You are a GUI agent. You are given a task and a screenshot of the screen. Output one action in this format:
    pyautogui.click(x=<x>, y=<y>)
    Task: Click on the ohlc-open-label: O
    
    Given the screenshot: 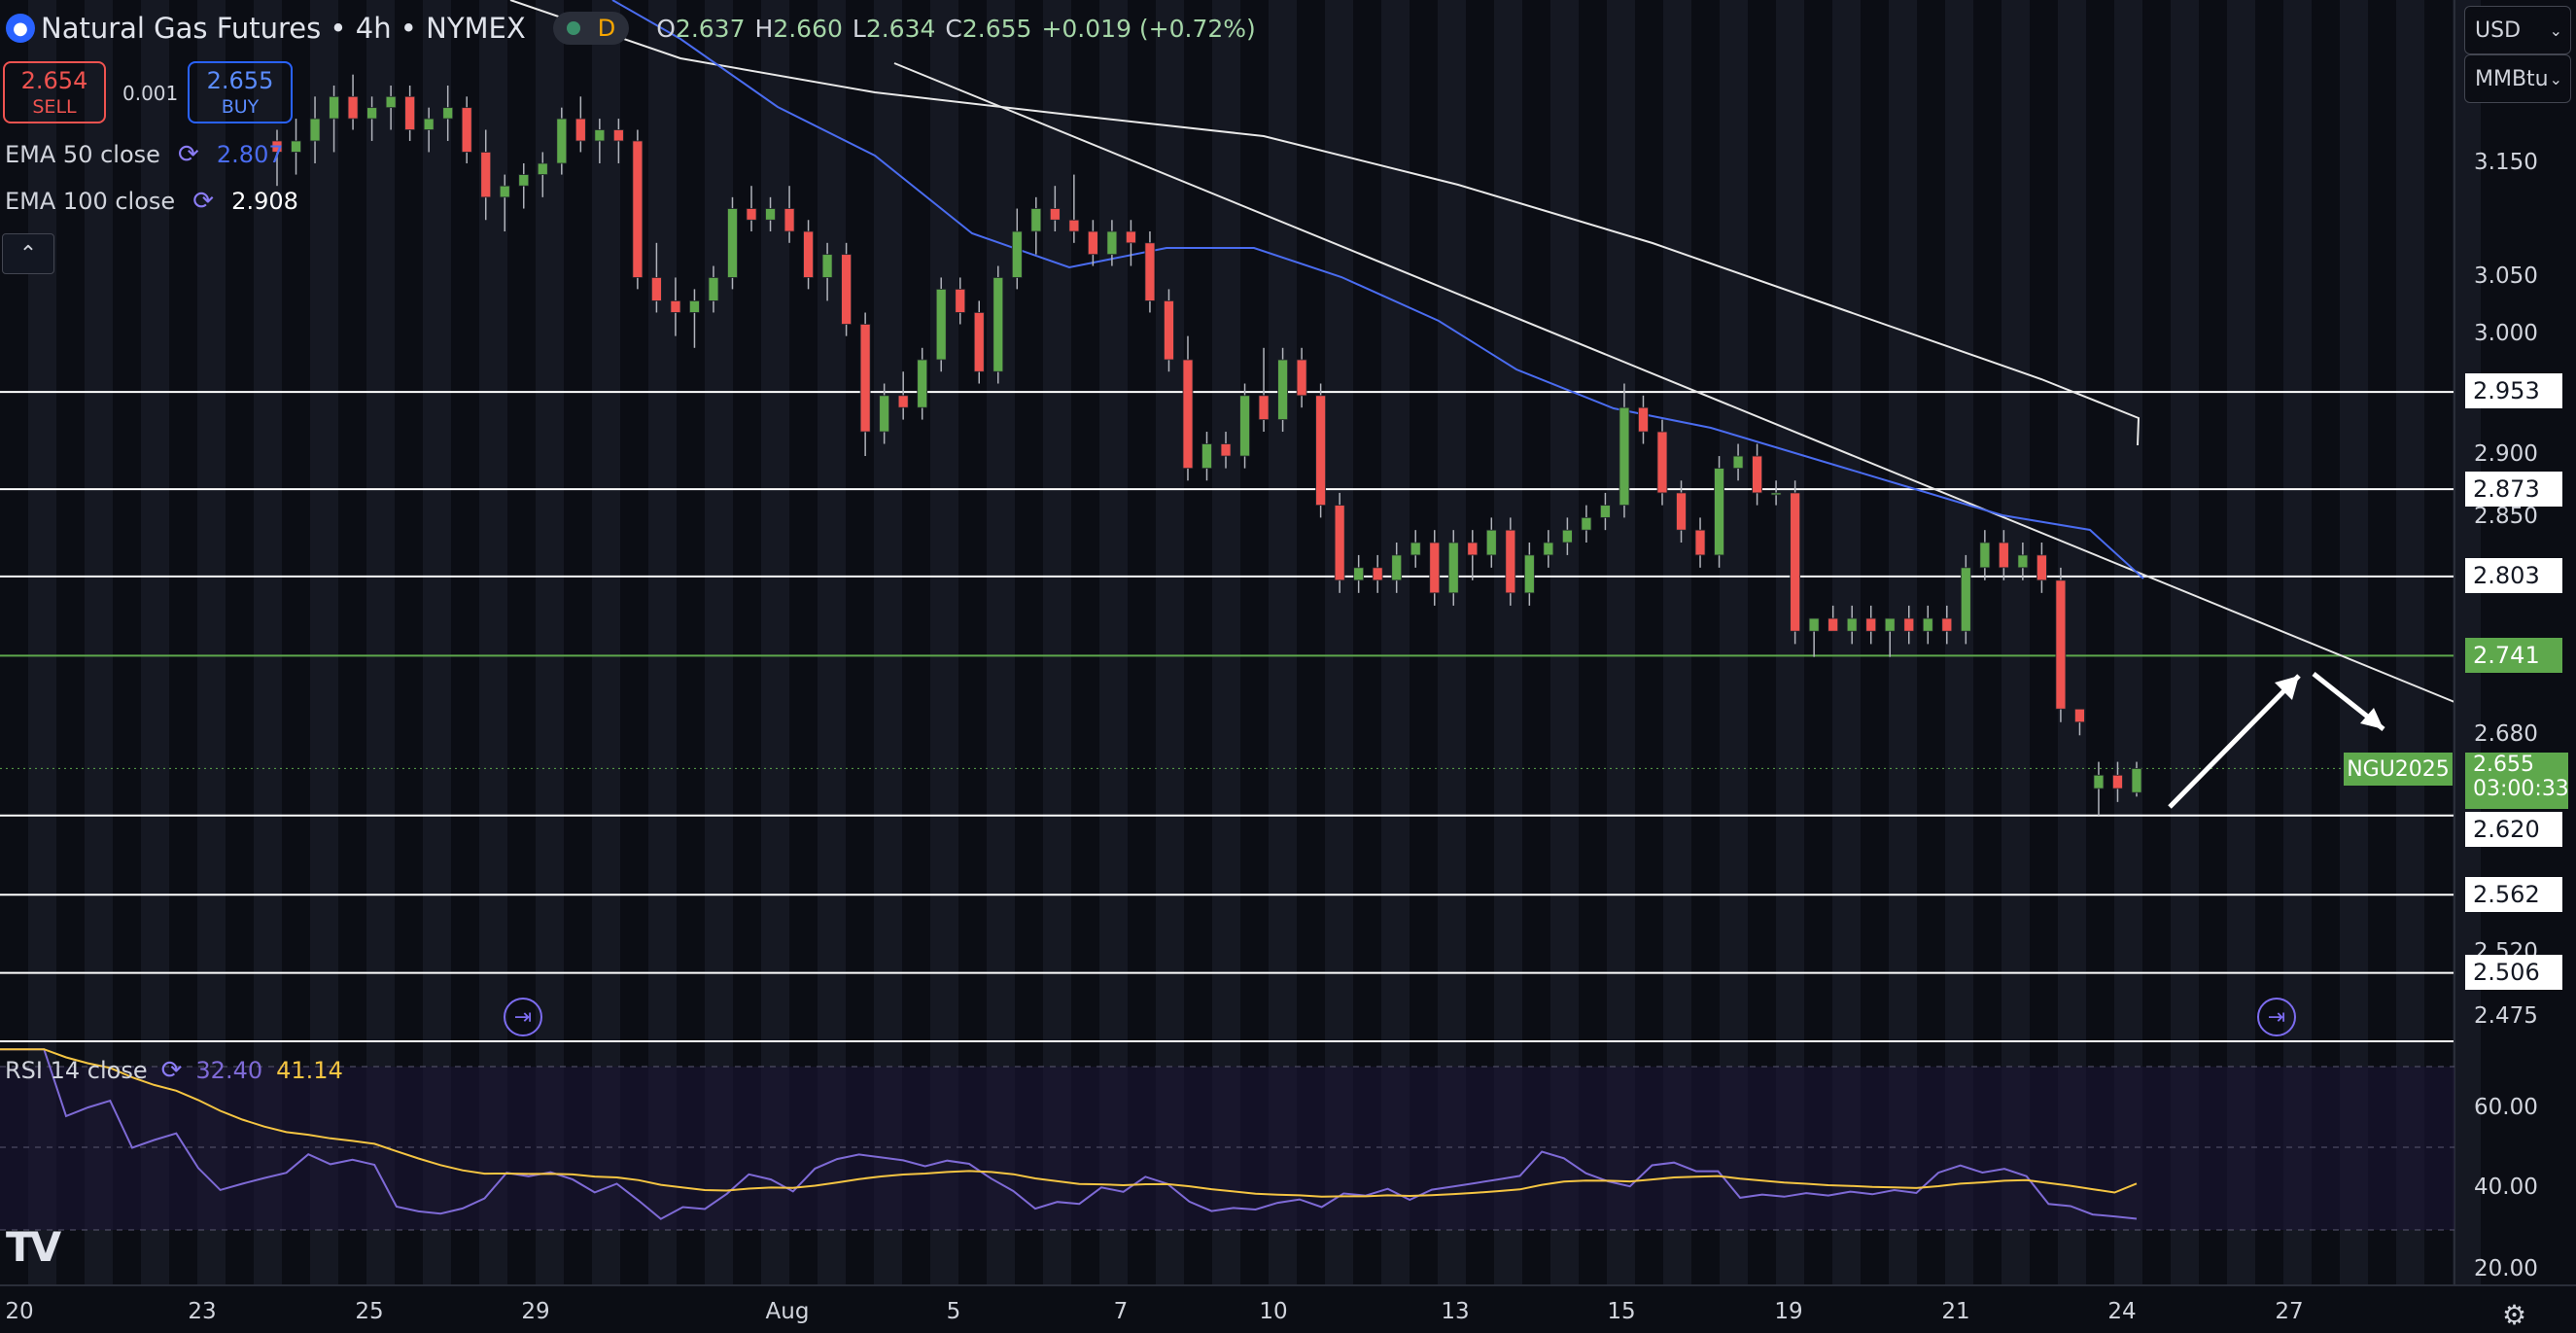 What is the action you would take?
    pyautogui.click(x=666, y=28)
    